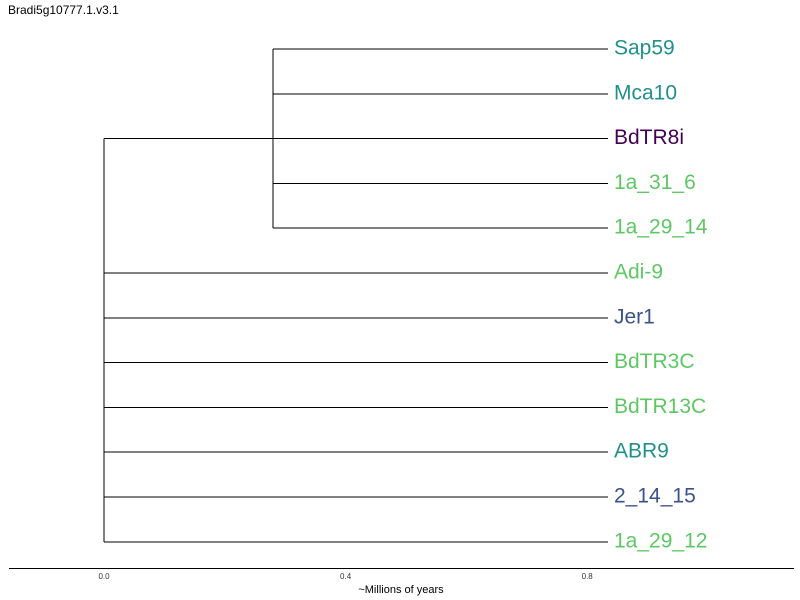 This screenshot has width=800, height=600. I want to click on leaf-label: 1a_29_12, so click(660, 540).